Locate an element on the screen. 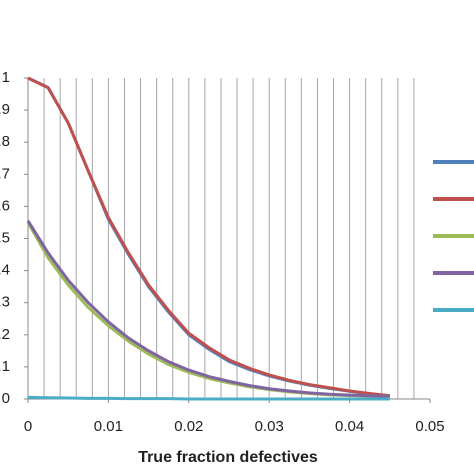  y-tick-label: 0.1 is located at coordinates (5, 366).